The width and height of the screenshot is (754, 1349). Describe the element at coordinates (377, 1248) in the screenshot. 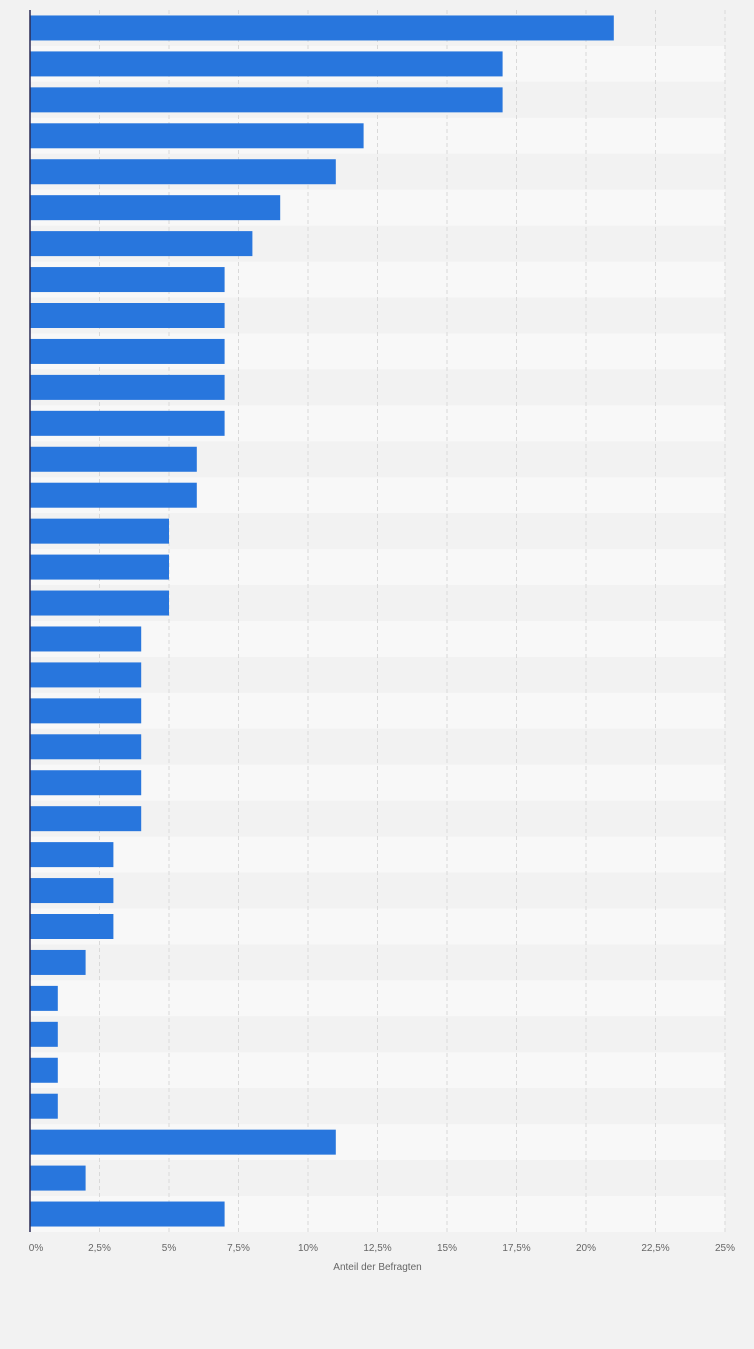

I see `x-tick-label: 12,5%` at that location.